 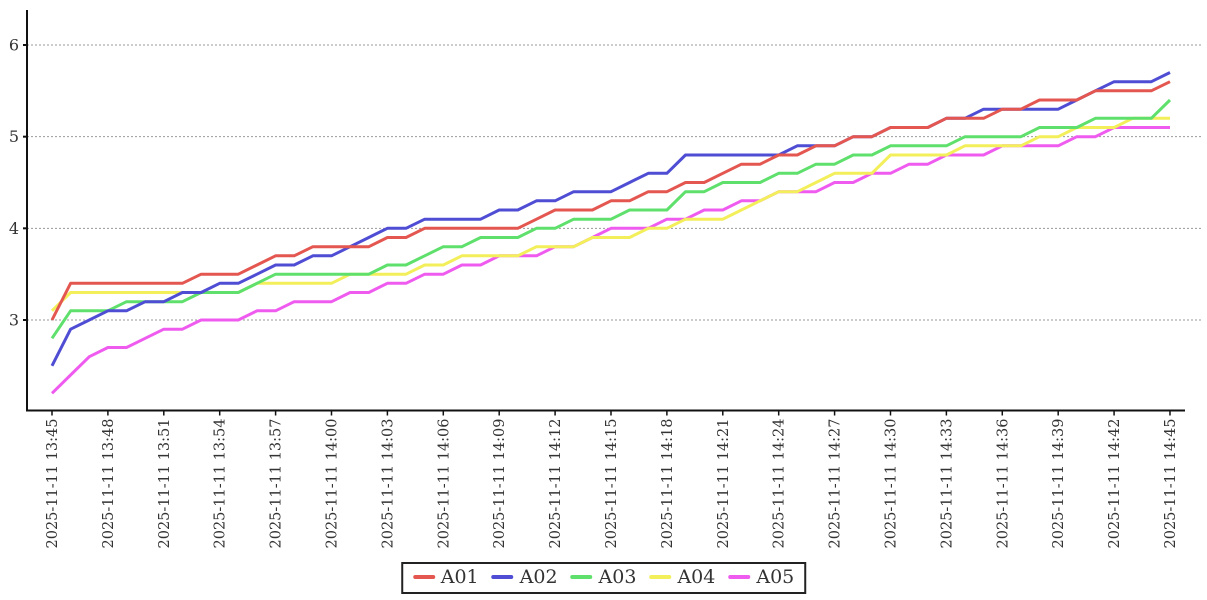 What do you see at coordinates (1115, 484) in the screenshot?
I see `x-tick-label: 2025-11-11 14:42` at bounding box center [1115, 484].